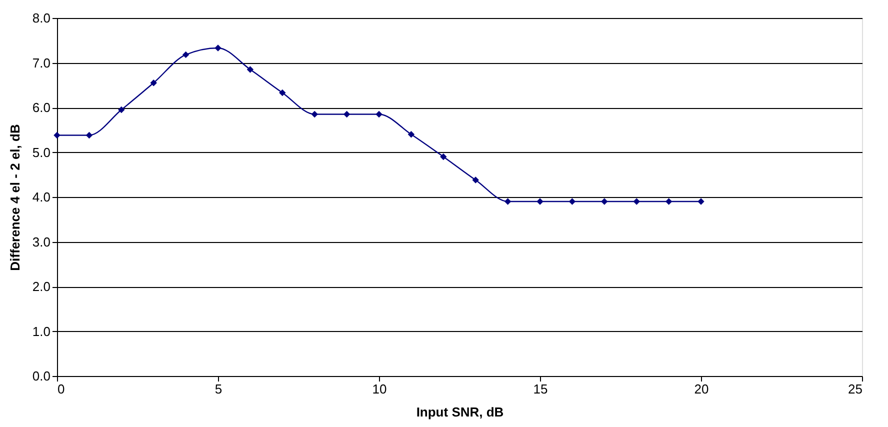 The width and height of the screenshot is (888, 427). I want to click on y-tick-label: 7.0, so click(41, 62).